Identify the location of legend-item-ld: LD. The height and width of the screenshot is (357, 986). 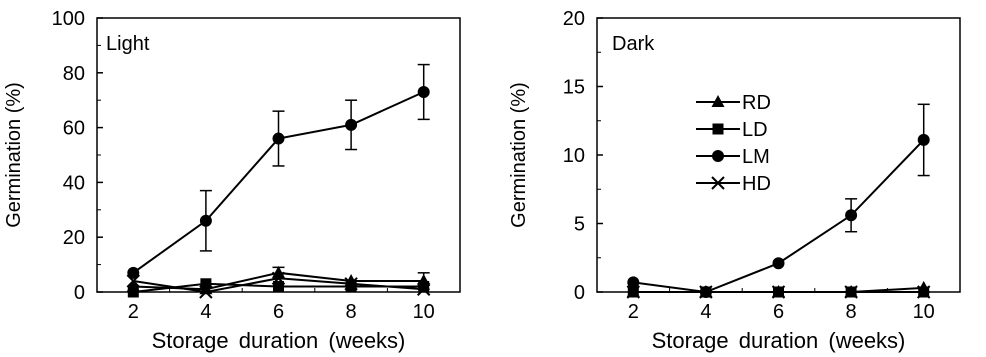
(732, 130).